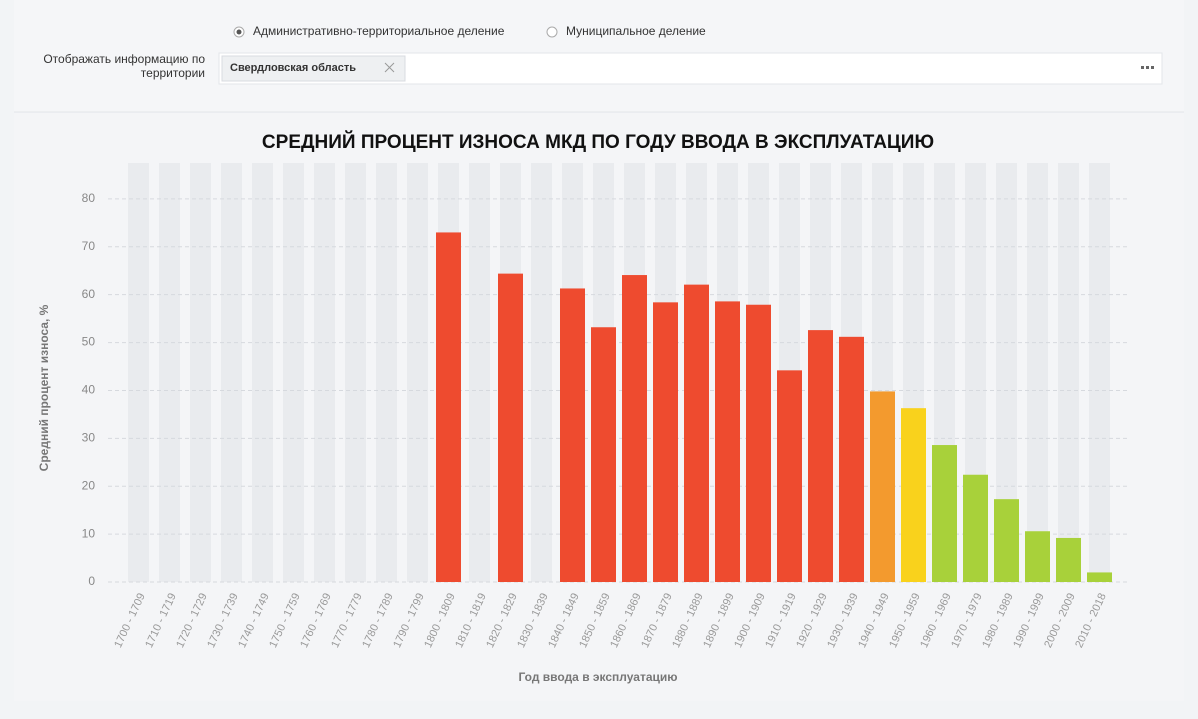  I want to click on y-tick-label: 40, so click(89, 390).